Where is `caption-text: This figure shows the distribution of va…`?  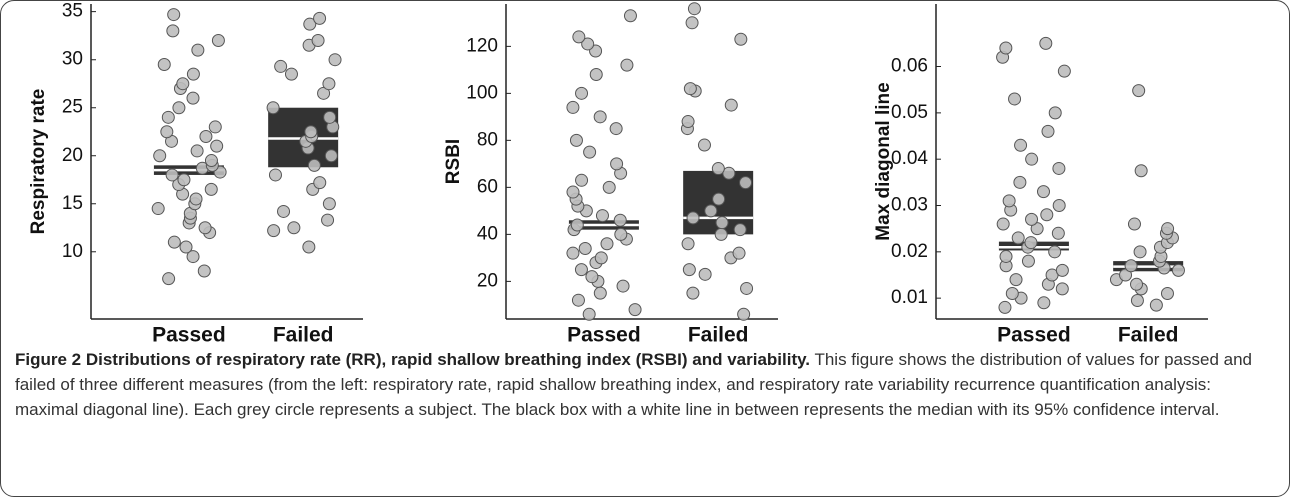 caption-text: This figure shows the distribution of va… is located at coordinates (633, 384).